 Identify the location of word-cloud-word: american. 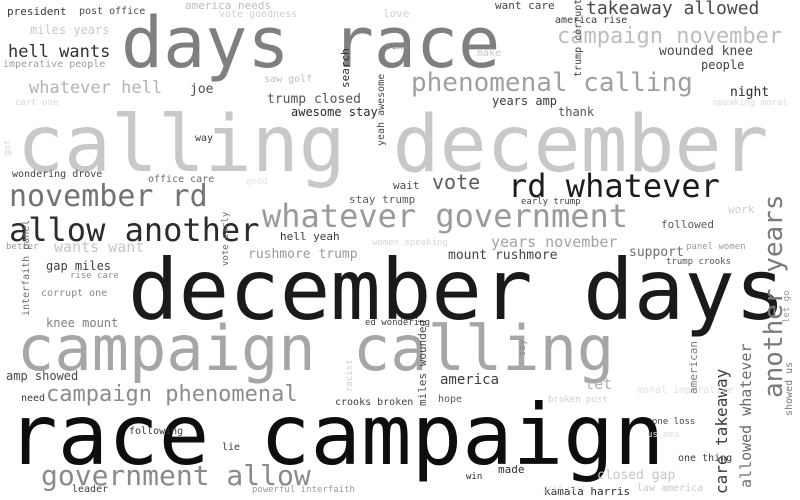
(693, 367).